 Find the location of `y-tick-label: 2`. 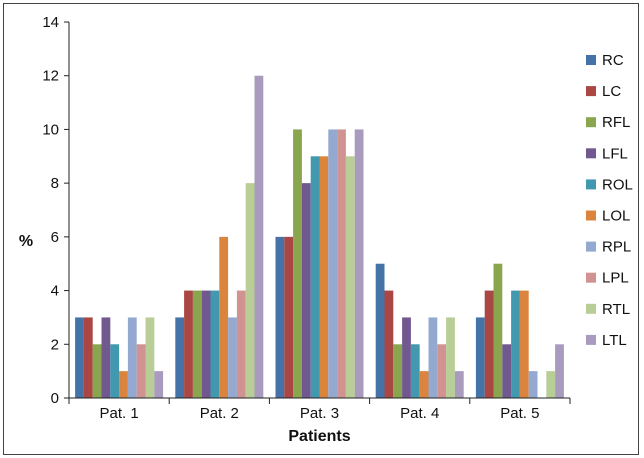

y-tick-label: 2 is located at coordinates (55, 344).